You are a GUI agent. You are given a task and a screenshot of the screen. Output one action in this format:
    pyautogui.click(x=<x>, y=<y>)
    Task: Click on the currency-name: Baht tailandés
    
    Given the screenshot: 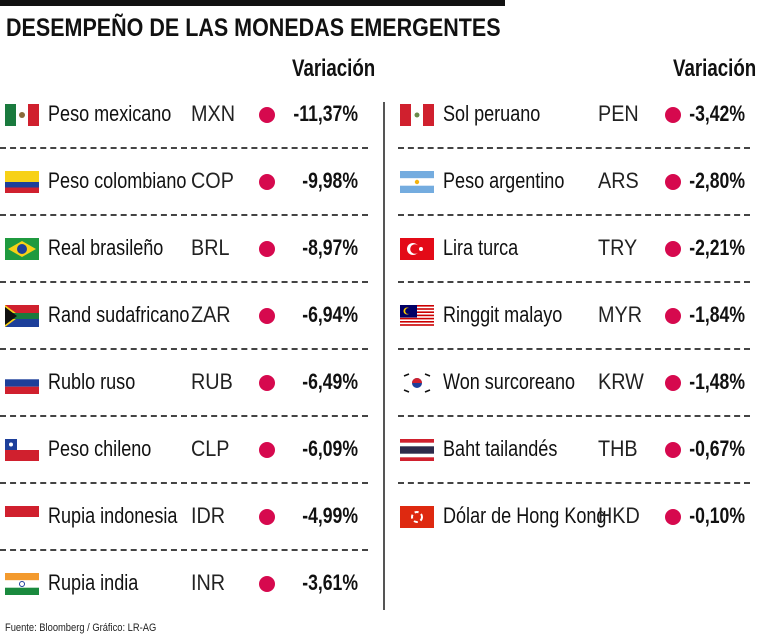 What is the action you would take?
    pyautogui.click(x=500, y=448)
    